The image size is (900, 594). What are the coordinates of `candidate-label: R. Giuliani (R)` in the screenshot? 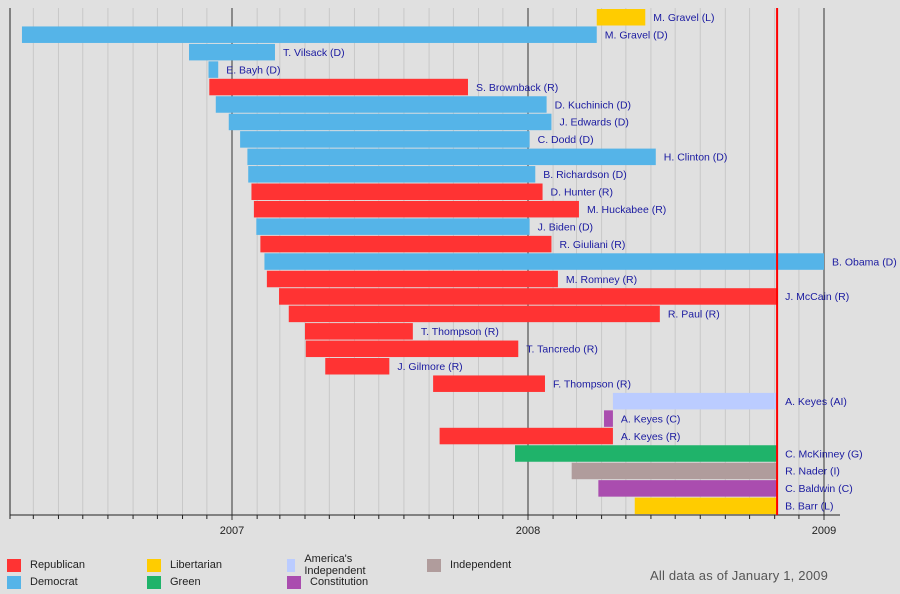 It's located at (592, 245).